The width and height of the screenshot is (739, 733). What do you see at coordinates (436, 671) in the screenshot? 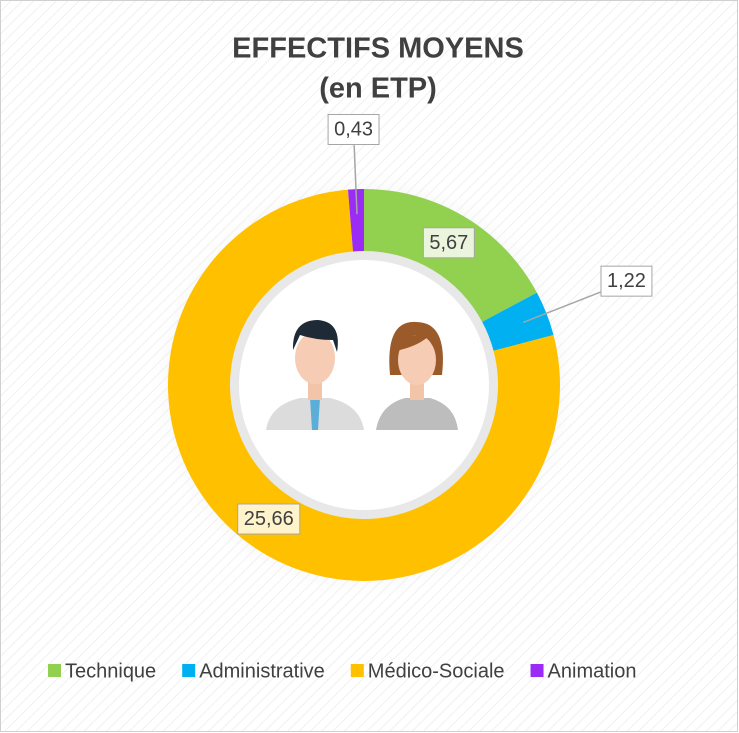
I see `legend-label: Médico-Sociale` at bounding box center [436, 671].